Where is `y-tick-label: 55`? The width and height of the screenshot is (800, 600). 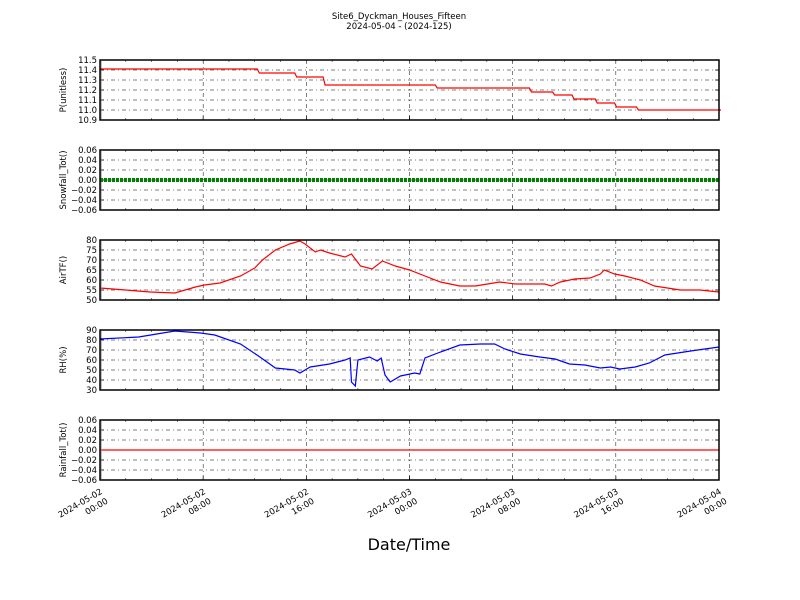 y-tick-label: 55 is located at coordinates (91, 291).